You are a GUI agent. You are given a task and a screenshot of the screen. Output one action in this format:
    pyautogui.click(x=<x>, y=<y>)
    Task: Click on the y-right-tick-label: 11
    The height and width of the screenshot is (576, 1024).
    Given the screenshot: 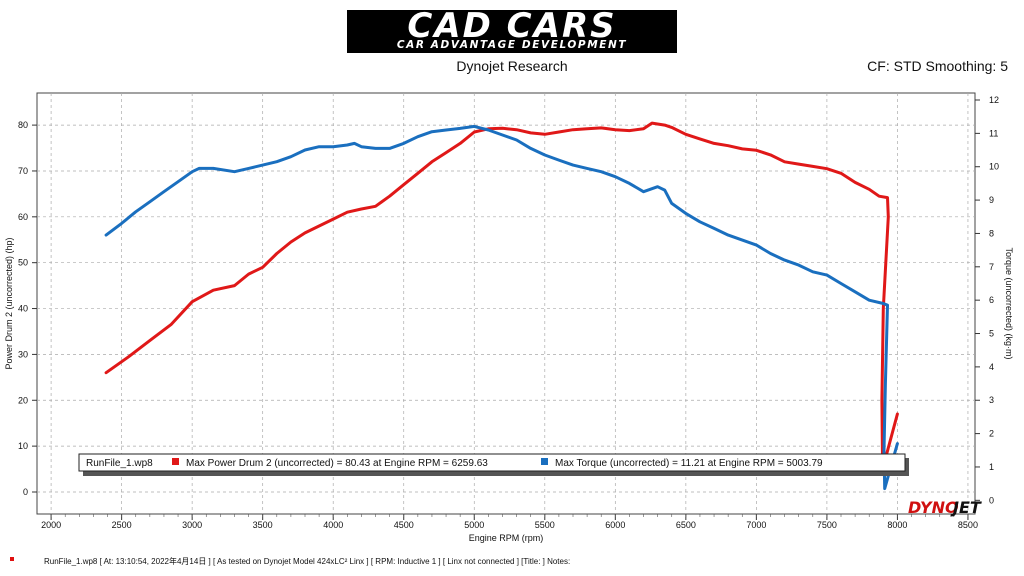 What is the action you would take?
    pyautogui.click(x=993, y=133)
    